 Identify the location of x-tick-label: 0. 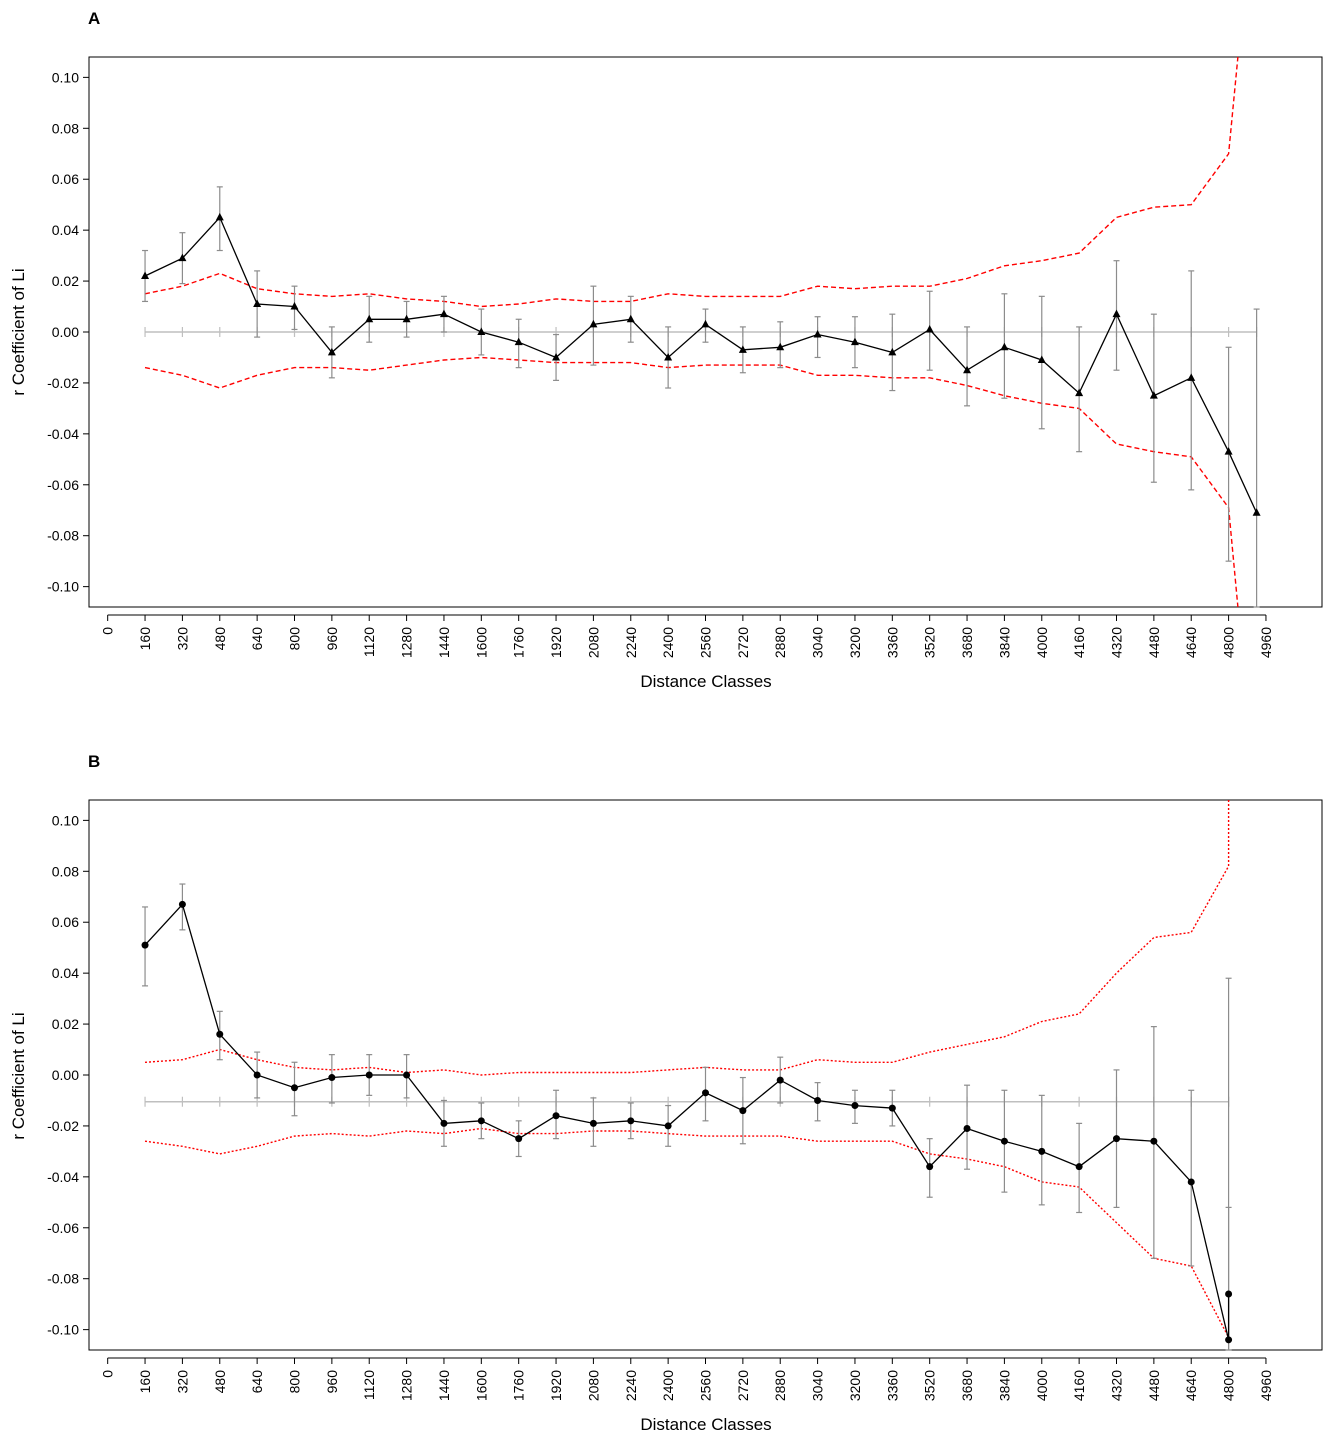
(108, 1374).